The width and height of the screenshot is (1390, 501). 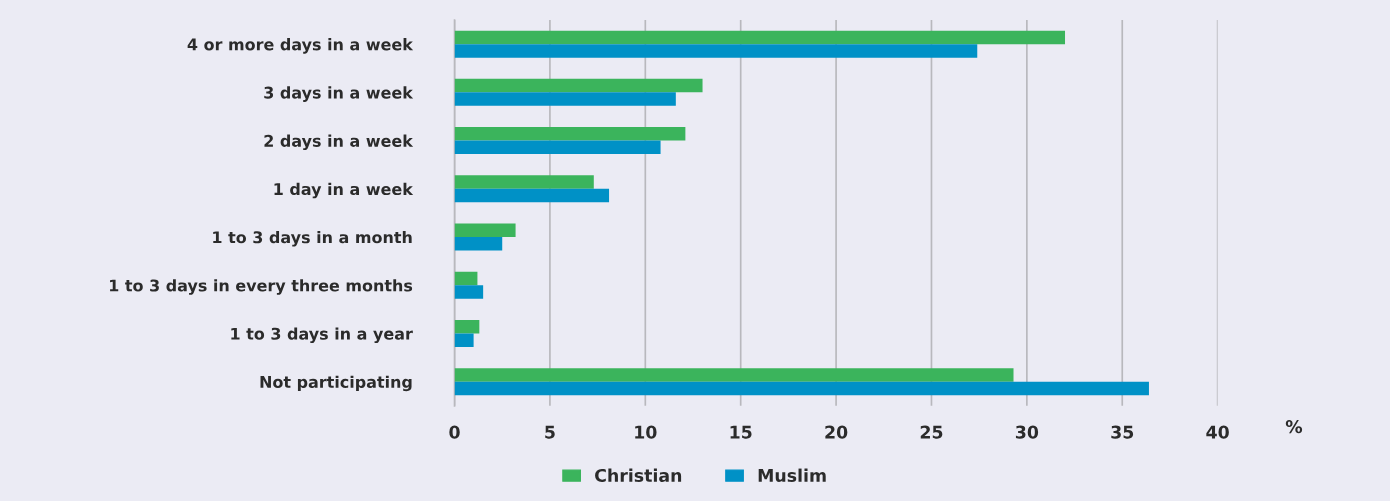 I want to click on x-tick-label: 40, so click(x=1217, y=432).